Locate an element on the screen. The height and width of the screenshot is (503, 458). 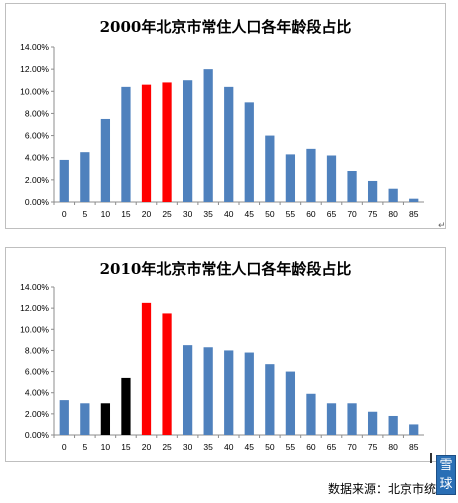
source-note: 数据来源：北京市统计 is located at coordinates (388, 489).